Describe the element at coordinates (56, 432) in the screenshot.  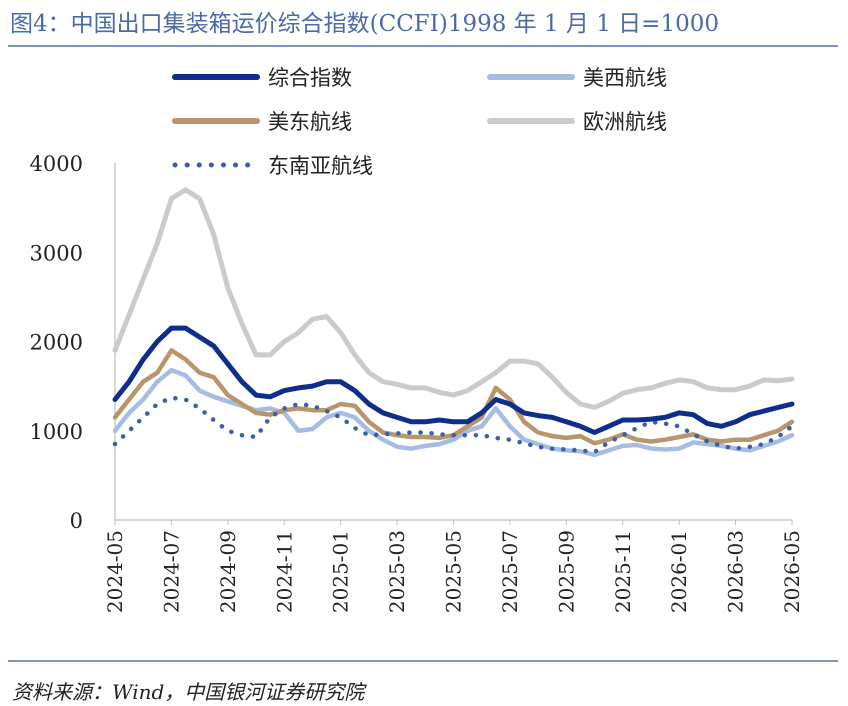
I see `y-tick-label: 1000` at that location.